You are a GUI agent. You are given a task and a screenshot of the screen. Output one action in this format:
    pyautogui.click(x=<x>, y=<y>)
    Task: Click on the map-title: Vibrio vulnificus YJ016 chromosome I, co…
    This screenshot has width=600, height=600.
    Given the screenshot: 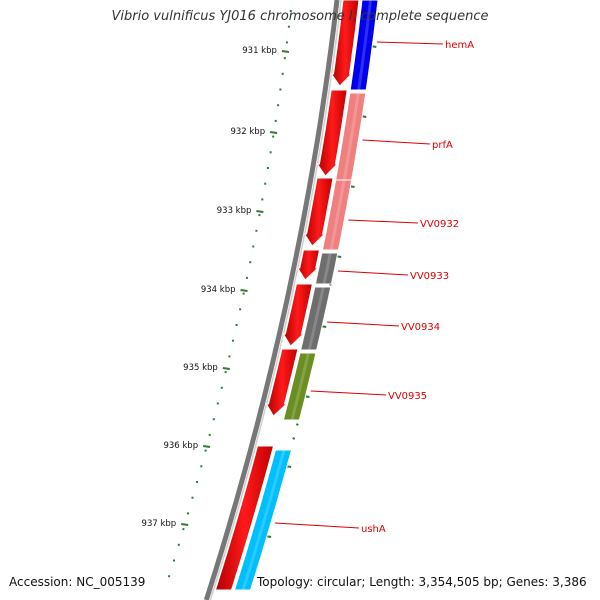 What is the action you would take?
    pyautogui.click(x=300, y=16)
    